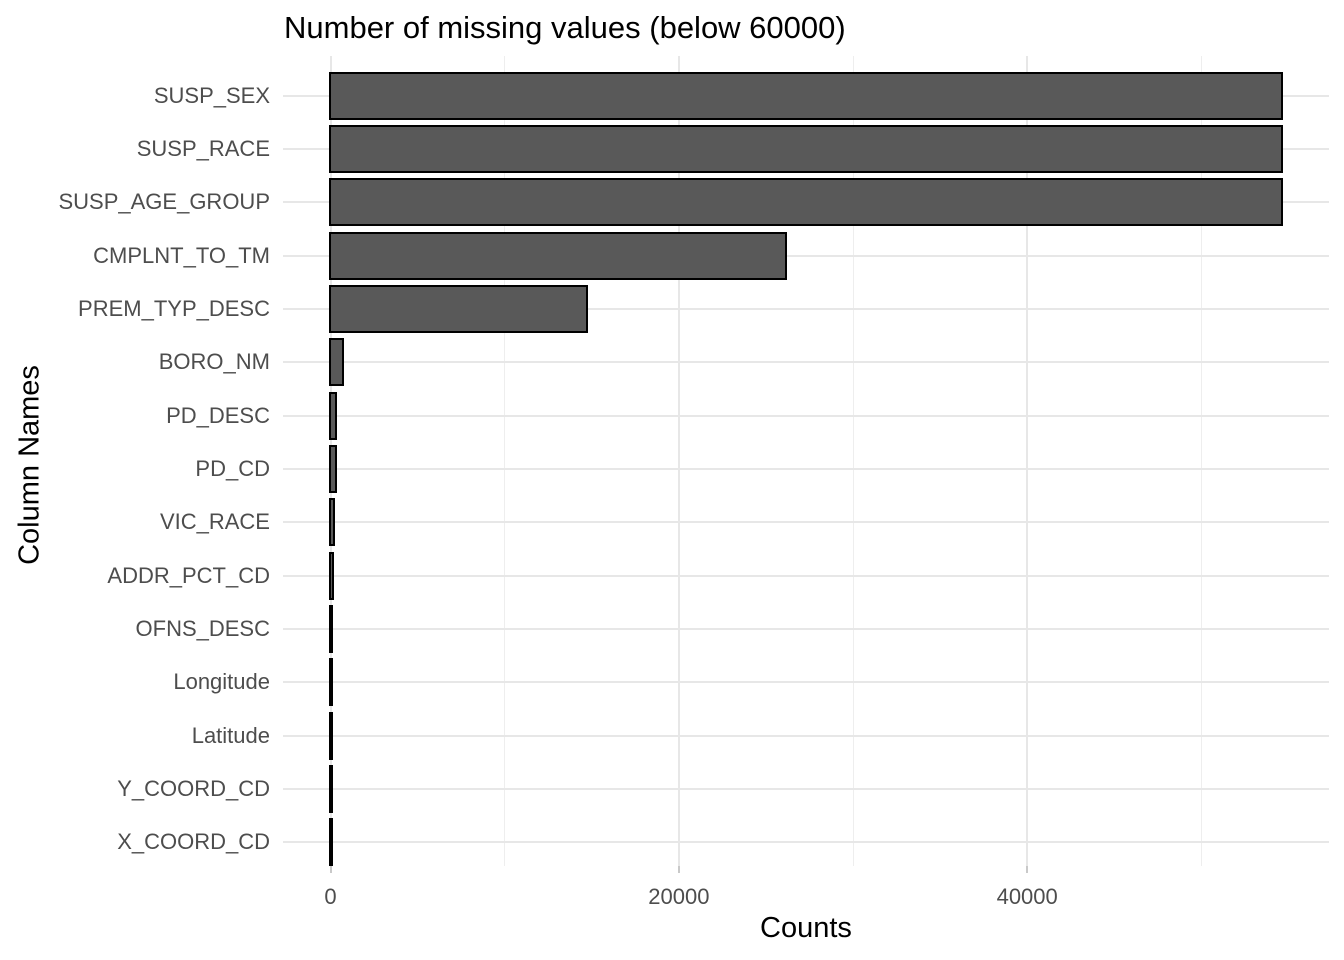  I want to click on y-axis-label-ofns-desc: OFNS_DESC, so click(202, 628).